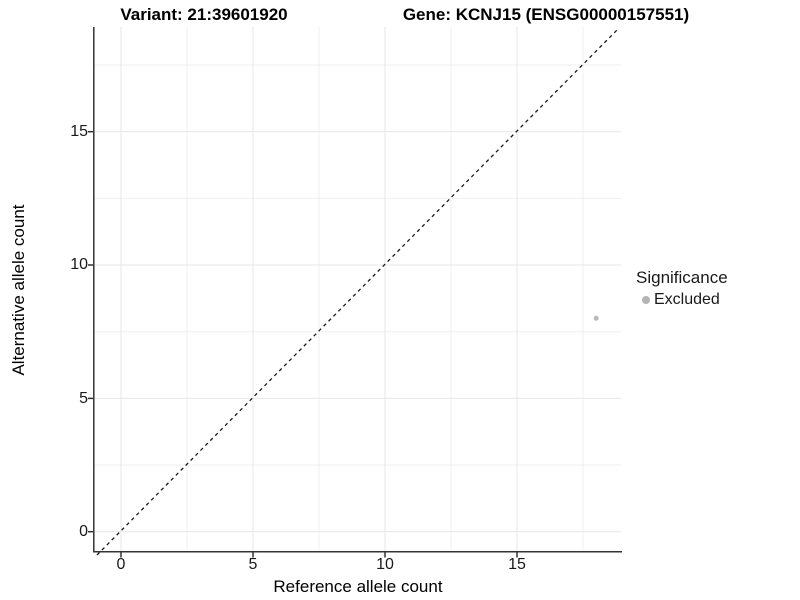 The height and width of the screenshot is (600, 800). I want to click on y-axis-title: Alternative allele count, so click(18, 290).